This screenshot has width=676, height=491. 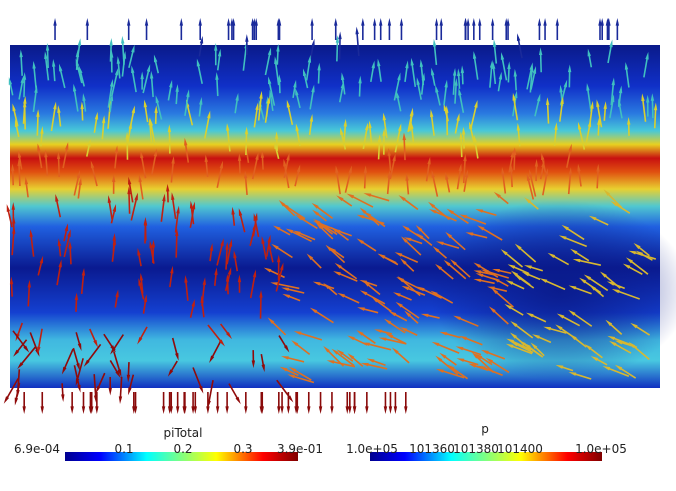 What do you see at coordinates (520, 449) in the screenshot?
I see `tick-label: 101400` at bounding box center [520, 449].